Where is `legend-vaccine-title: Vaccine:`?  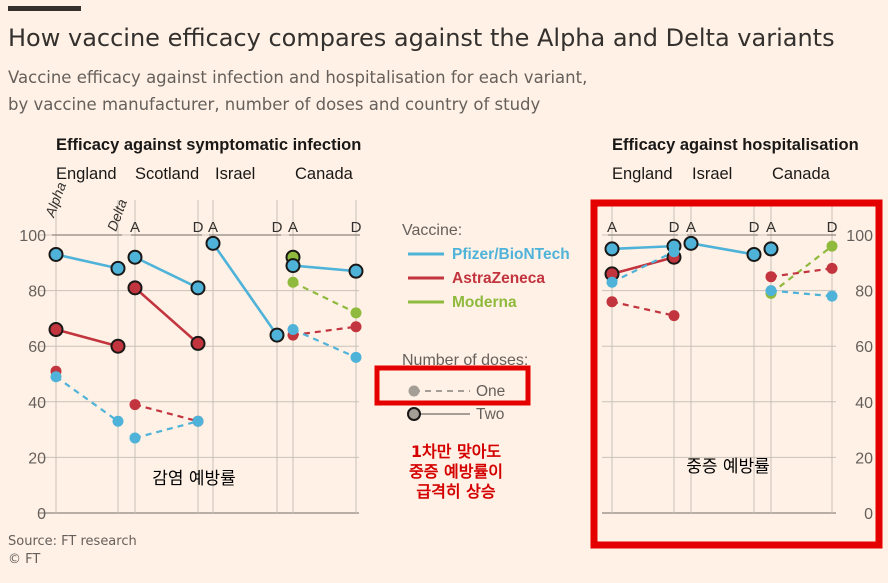
legend-vaccine-title: Vaccine: is located at coordinates (432, 230).